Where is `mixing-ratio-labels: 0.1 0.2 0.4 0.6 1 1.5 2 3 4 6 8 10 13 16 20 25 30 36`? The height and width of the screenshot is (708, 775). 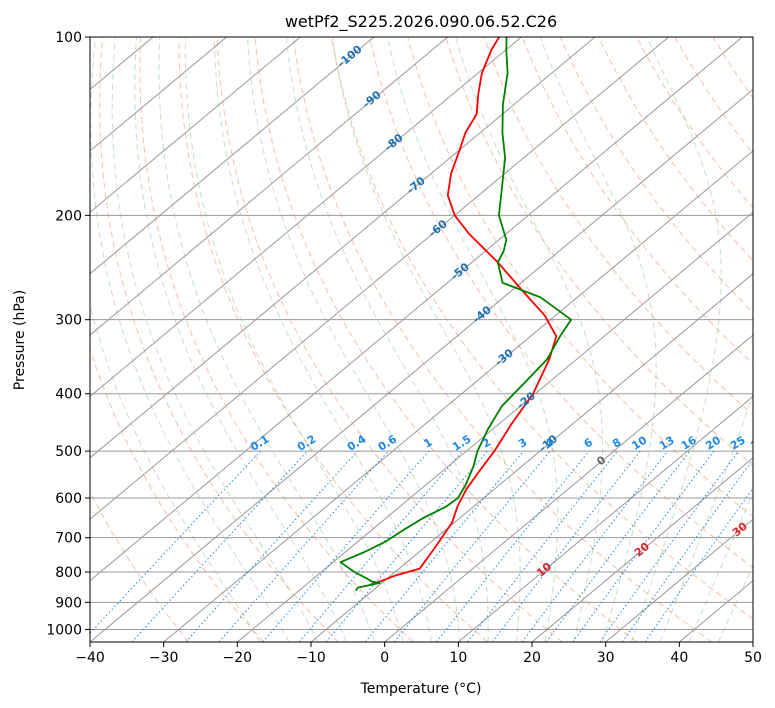 mixing-ratio-labels: 0.1 0.2 0.4 0.6 1 1.5 2 3 4 6 8 10 13 16 20 25 30 36 is located at coordinates (508, 443).